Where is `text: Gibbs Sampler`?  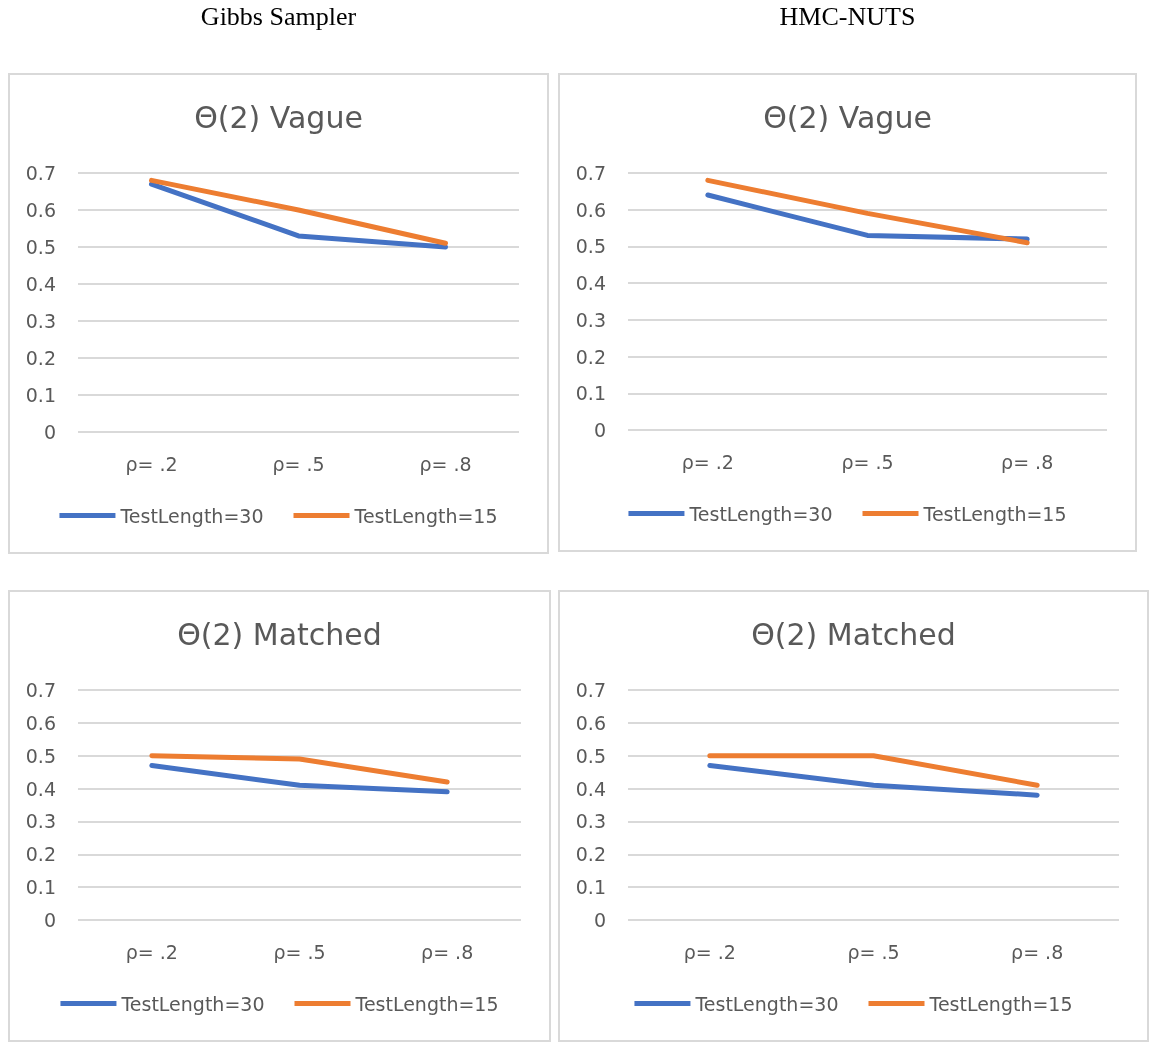 text: Gibbs Sampler is located at coordinates (278, 17).